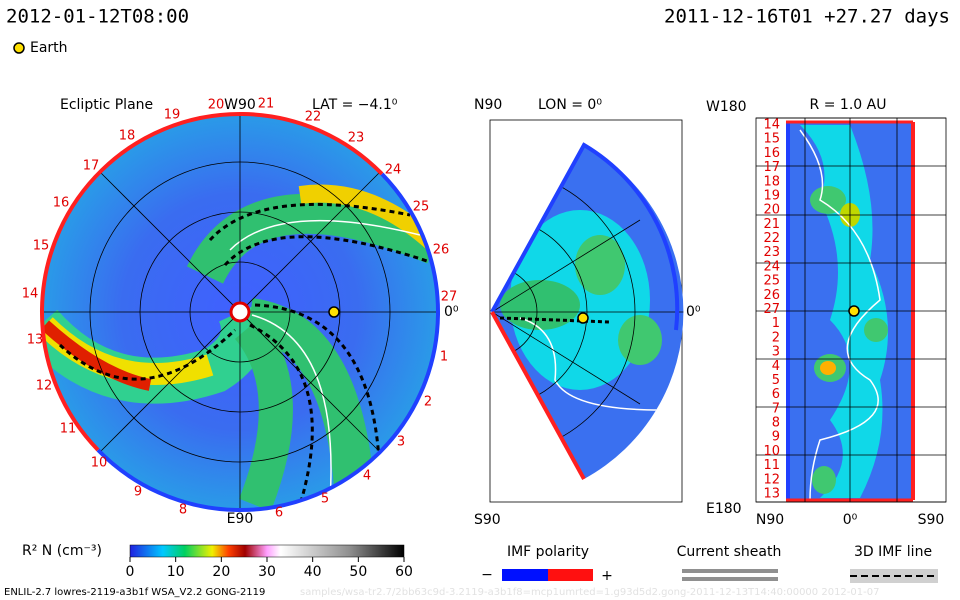 This screenshot has height=600, width=960. Describe the element at coordinates (62, 551) in the screenshot. I see `colorbar-title: R² N (cm⁻³)` at that location.